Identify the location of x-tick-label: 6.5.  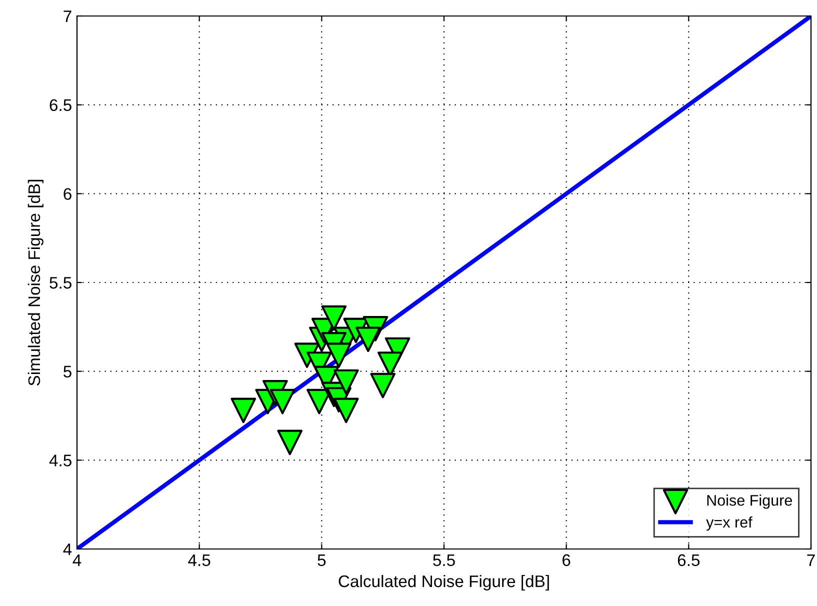
(689, 560).